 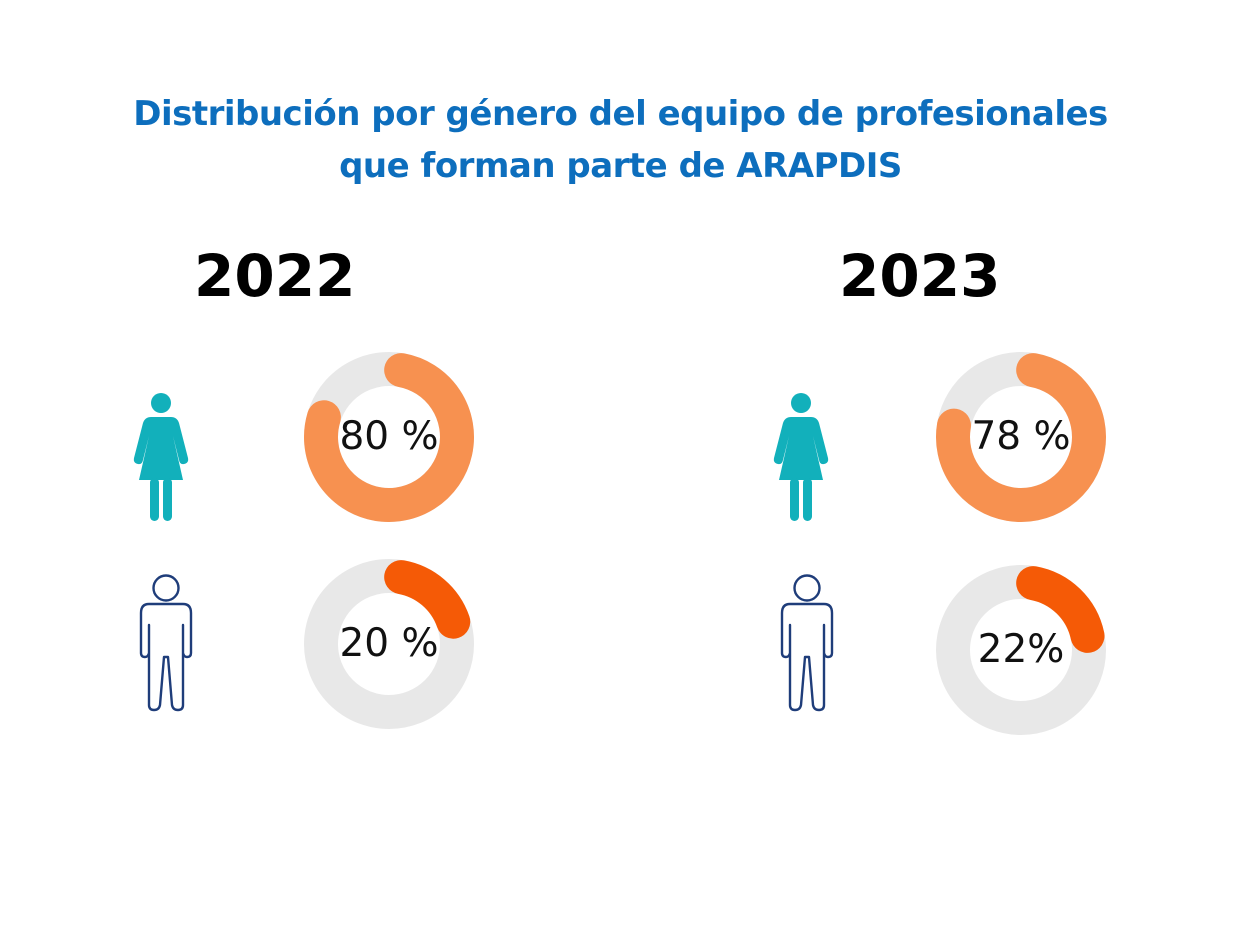 I want to click on donut-label-2023-men: 22%, so click(x=1021, y=649).